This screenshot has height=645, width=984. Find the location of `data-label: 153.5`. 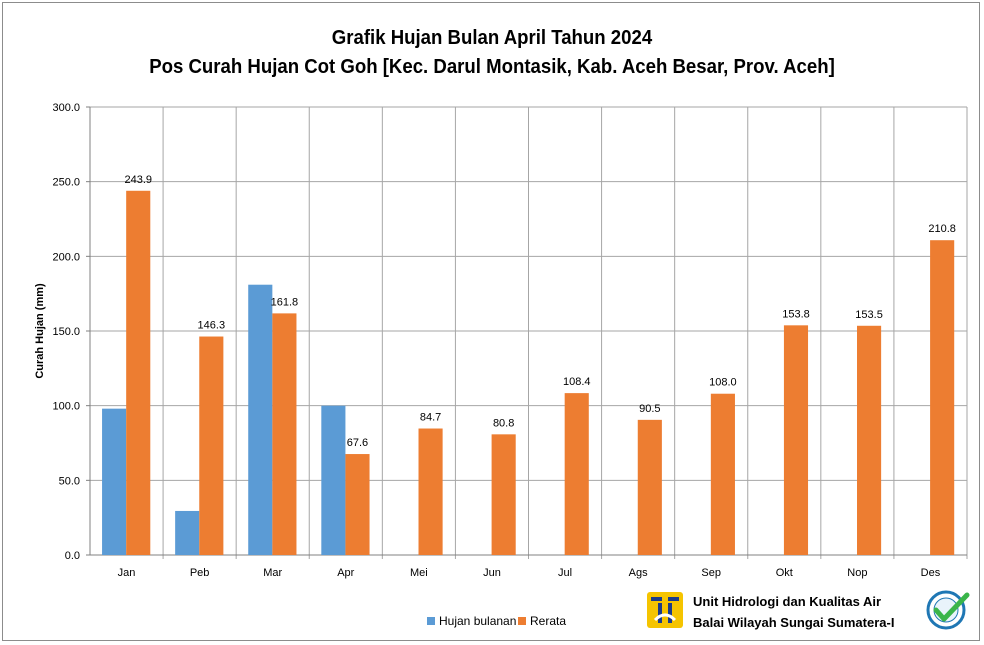

data-label: 153.5 is located at coordinates (869, 315).